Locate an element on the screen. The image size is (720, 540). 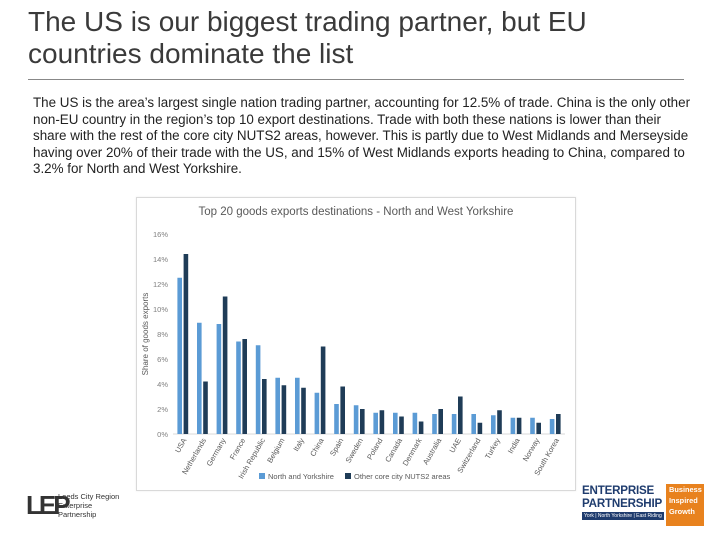
x-tick-label: Turkey is located at coordinates (492, 448).